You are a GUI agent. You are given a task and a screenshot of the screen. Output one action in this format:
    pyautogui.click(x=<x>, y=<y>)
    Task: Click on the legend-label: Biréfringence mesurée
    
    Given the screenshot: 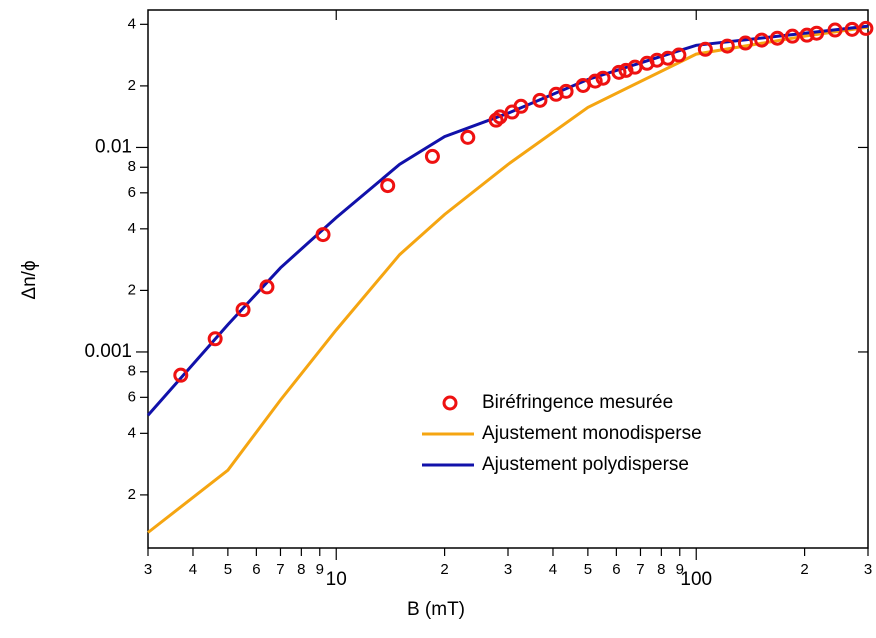 What is the action you would take?
    pyautogui.click(x=577, y=402)
    